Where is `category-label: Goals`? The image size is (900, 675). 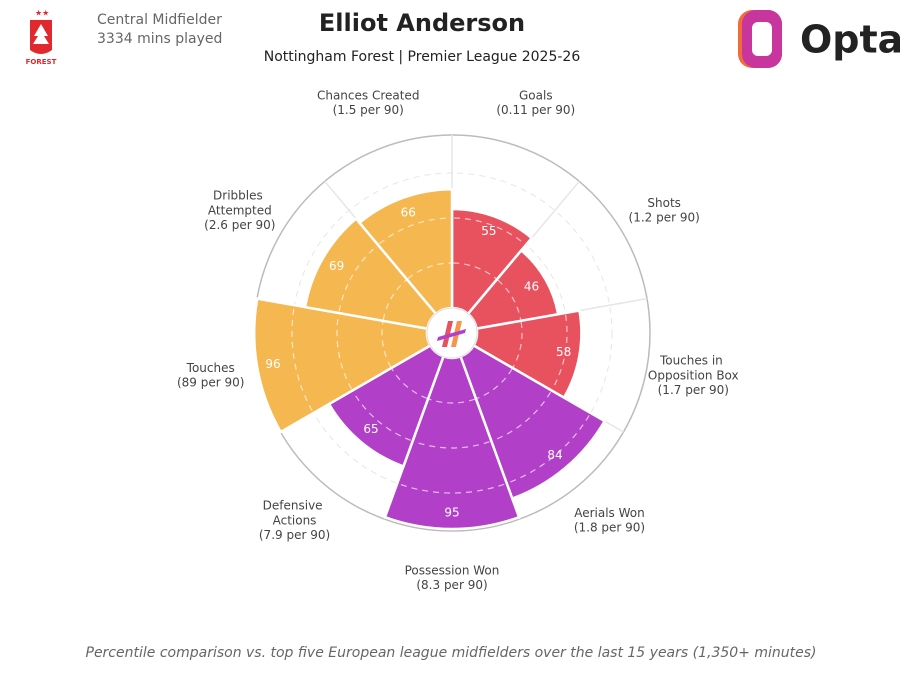 category-label: Goals is located at coordinates (536, 95).